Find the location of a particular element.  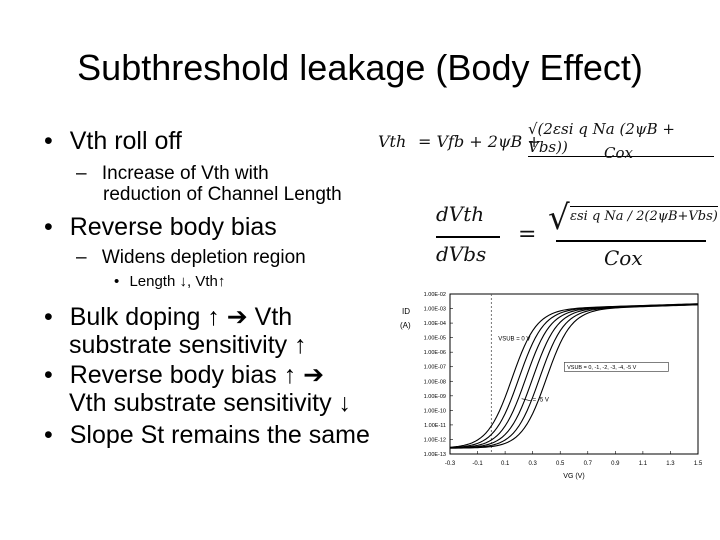

y-tick-label: 1.00E-03 is located at coordinates (435, 310).